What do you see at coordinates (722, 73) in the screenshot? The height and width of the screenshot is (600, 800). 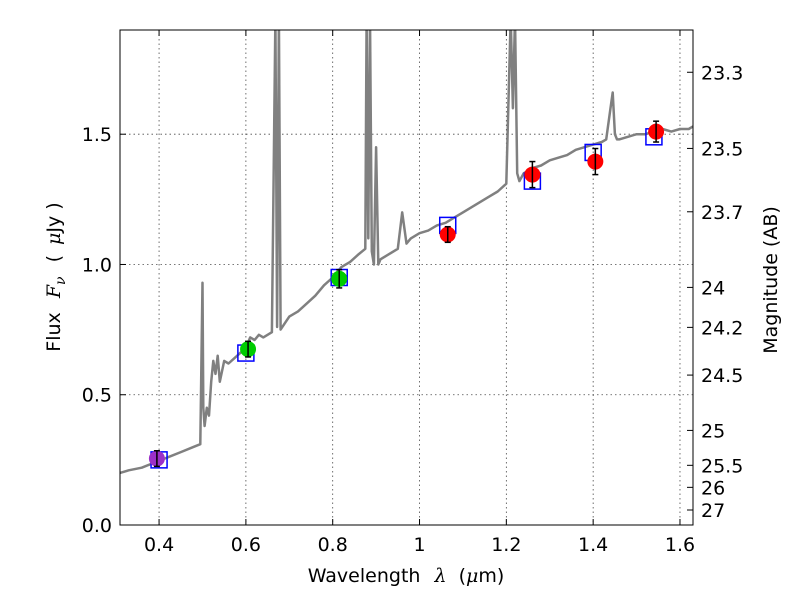 I see `y2-tick-label: 23.3` at bounding box center [722, 73].